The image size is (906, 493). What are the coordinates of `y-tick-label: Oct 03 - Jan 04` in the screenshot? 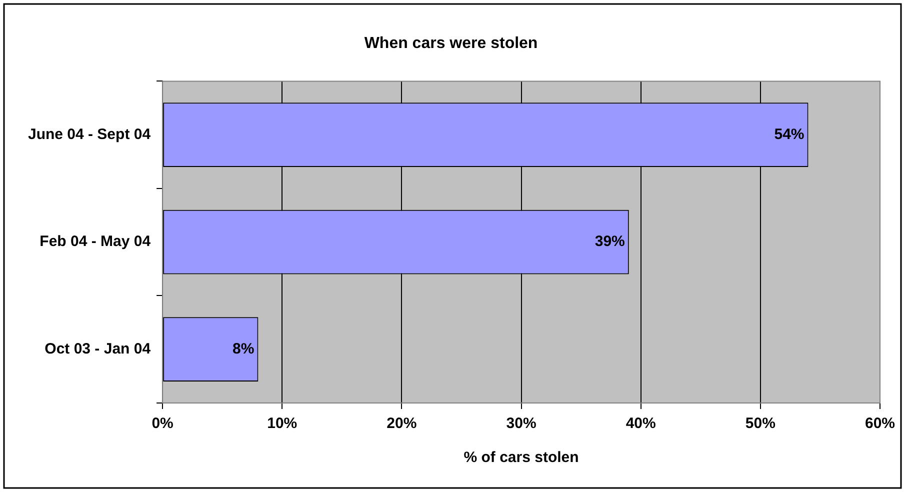 It's located at (98, 349).